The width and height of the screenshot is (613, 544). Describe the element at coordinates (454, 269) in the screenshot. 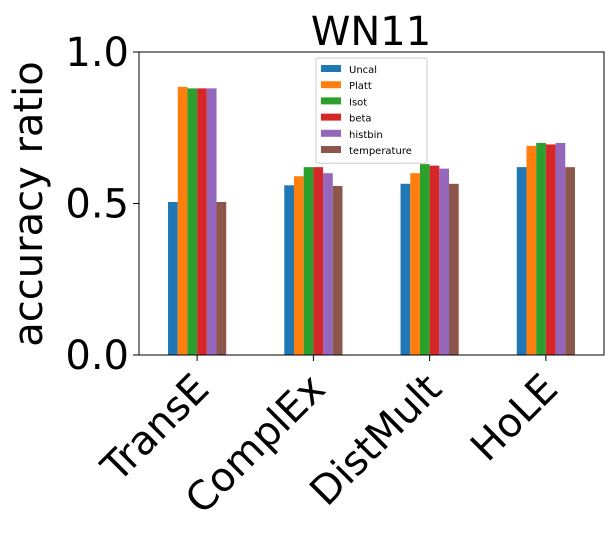

I see `bar-temperature-distmult` at that location.